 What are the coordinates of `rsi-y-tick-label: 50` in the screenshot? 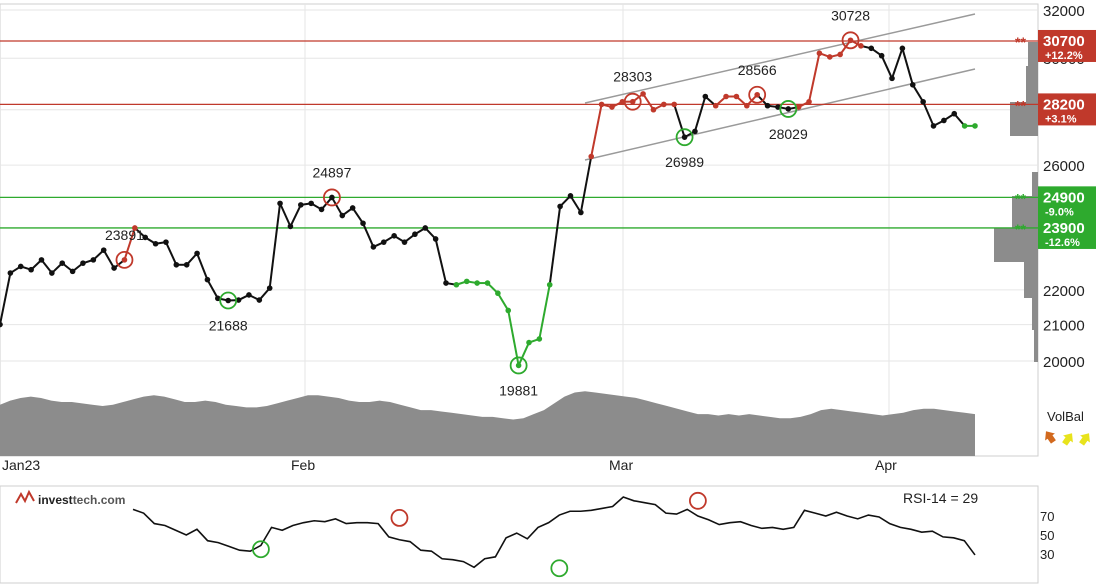 It's located at (1047, 535).